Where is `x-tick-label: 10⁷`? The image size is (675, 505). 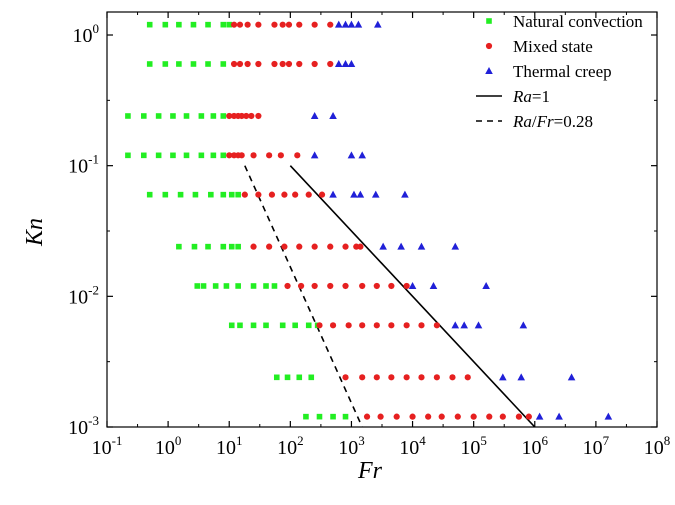 x-tick-label: 10⁷ is located at coordinates (596, 446).